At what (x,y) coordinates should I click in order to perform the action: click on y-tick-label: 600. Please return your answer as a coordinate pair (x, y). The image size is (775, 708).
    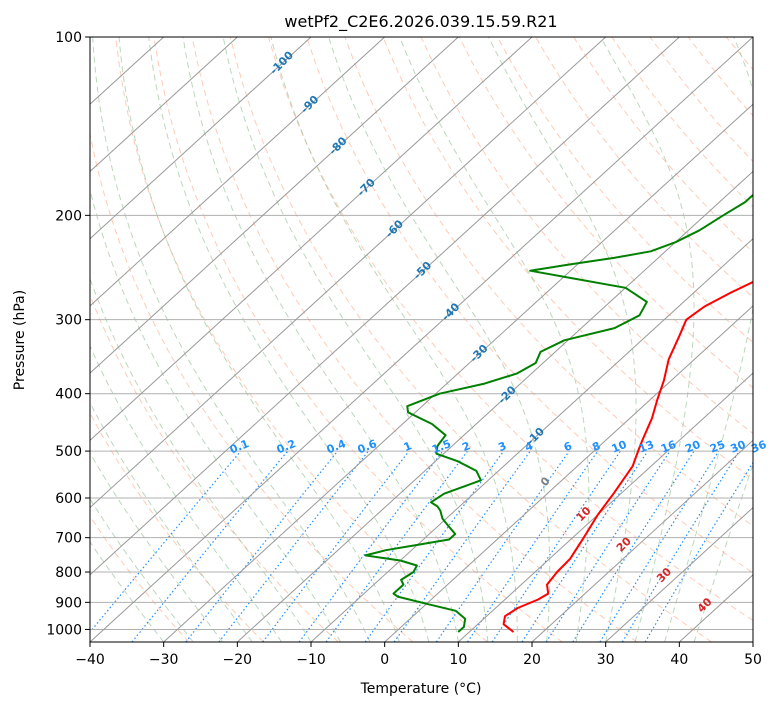
    Looking at the image, I should click on (68, 499).